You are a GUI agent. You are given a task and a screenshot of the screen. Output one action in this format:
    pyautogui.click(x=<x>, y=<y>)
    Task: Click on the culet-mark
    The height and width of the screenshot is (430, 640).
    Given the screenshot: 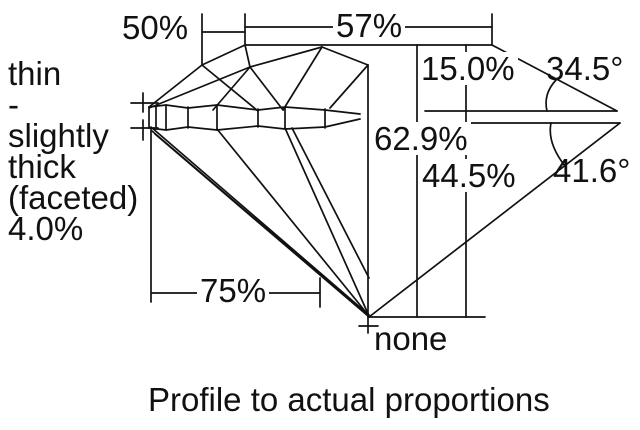 What is the action you would take?
    pyautogui.click(x=368, y=325)
    